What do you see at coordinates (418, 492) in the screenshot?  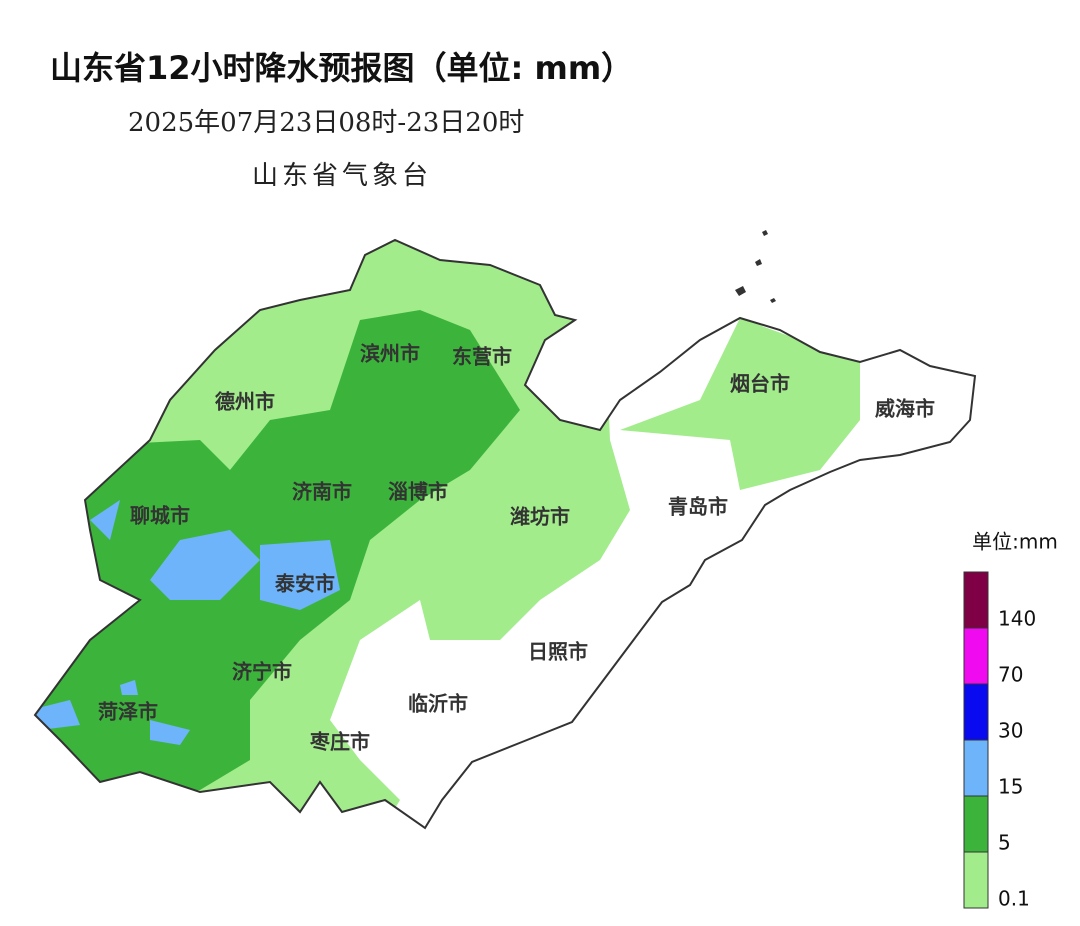 I see `city-label: 淄博市` at bounding box center [418, 492].